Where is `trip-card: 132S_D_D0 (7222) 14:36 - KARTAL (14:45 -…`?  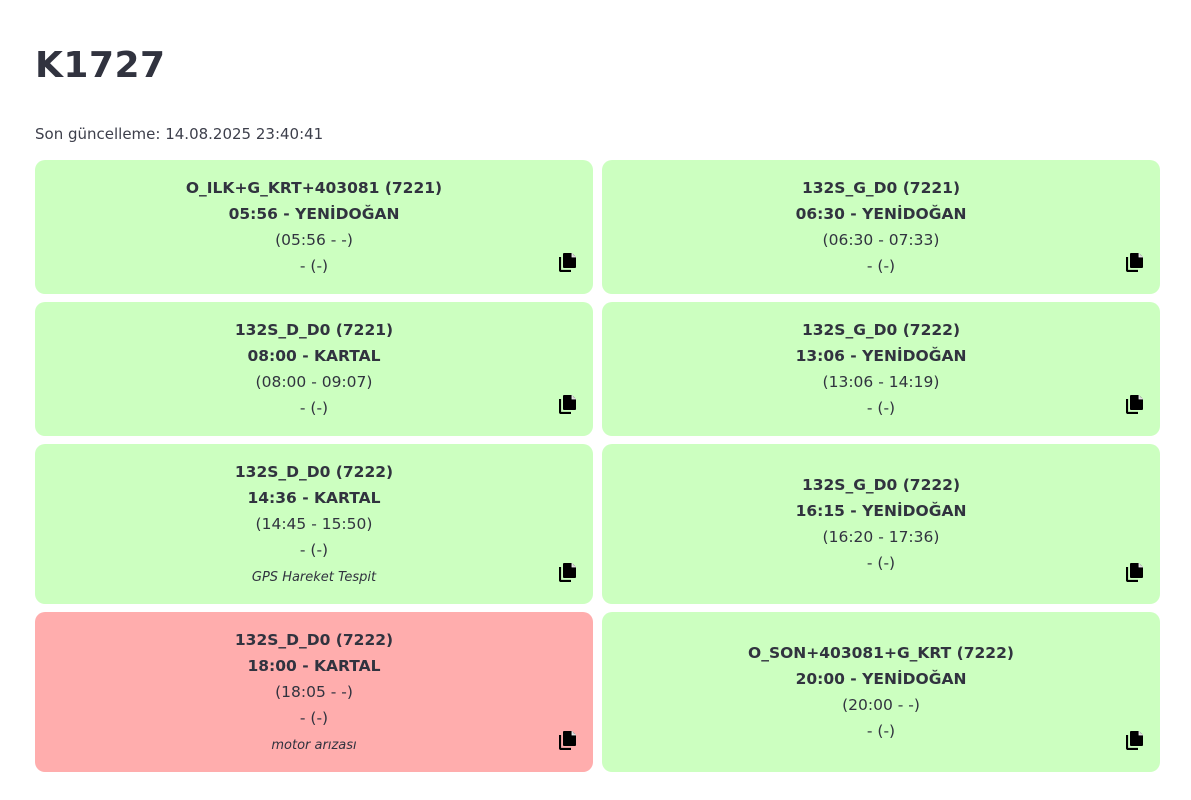 trip-card: 132S_D_D0 (7222) 14:36 - KARTAL (14:45 -… is located at coordinates (314, 524).